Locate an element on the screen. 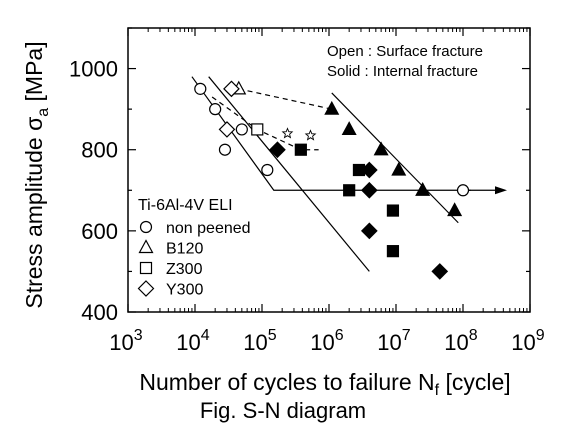 The height and width of the screenshot is (431, 566). legend: Ti-6Al-4V ELI non peened B120 Z300 Y300 is located at coordinates (194, 248).